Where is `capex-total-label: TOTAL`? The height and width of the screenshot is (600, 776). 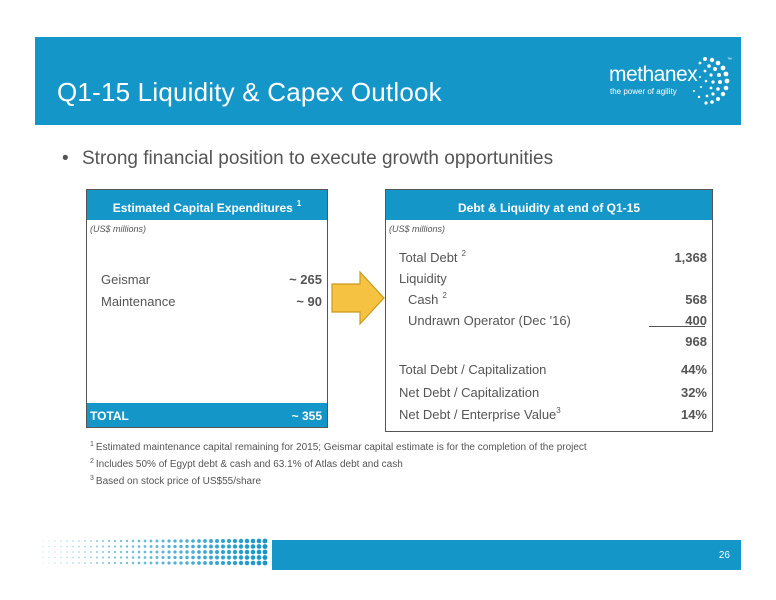
capex-total-label: TOTAL is located at coordinates (109, 416).